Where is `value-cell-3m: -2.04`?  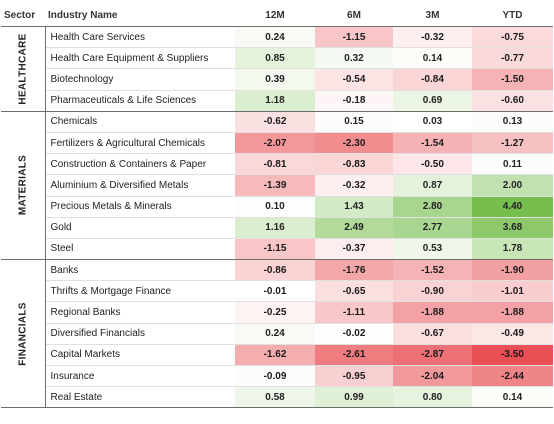 value-cell-3m: -2.04 is located at coordinates (432, 376).